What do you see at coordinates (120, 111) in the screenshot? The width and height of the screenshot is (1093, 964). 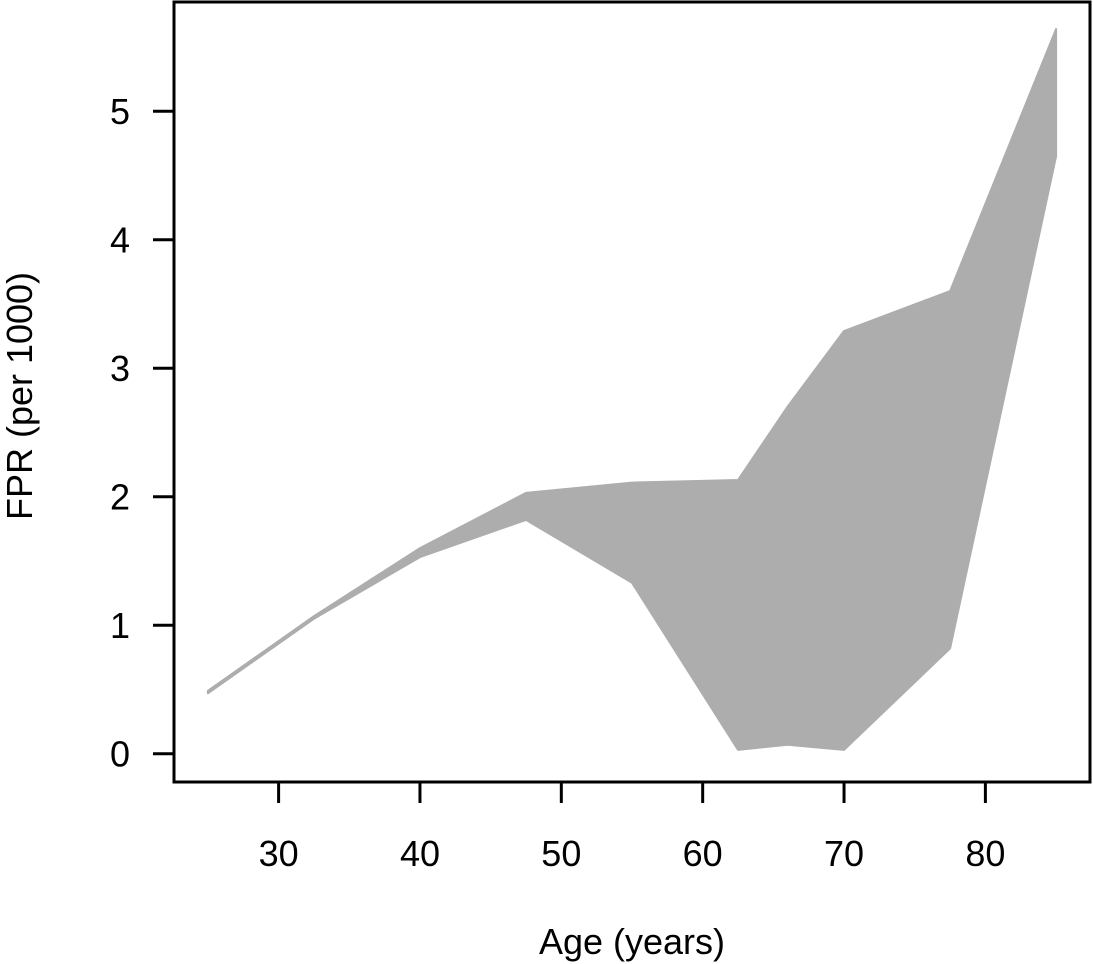 I see `y-tick-label: 5` at bounding box center [120, 111].